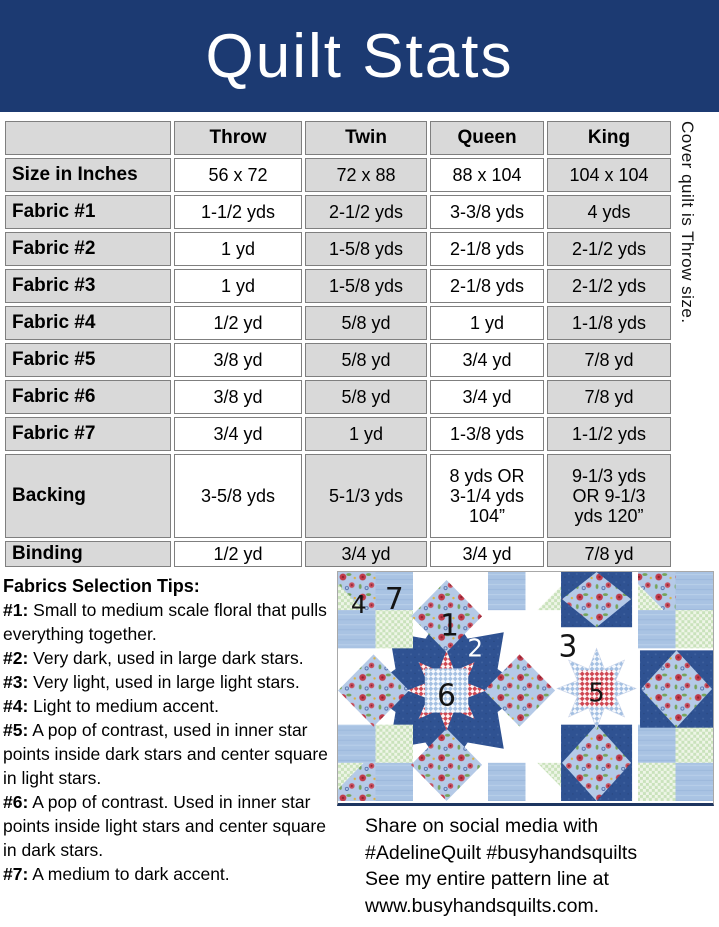 This screenshot has width=719, height=927. What do you see at coordinates (482, 826) in the screenshot?
I see `share-line: Share on social media with` at bounding box center [482, 826].